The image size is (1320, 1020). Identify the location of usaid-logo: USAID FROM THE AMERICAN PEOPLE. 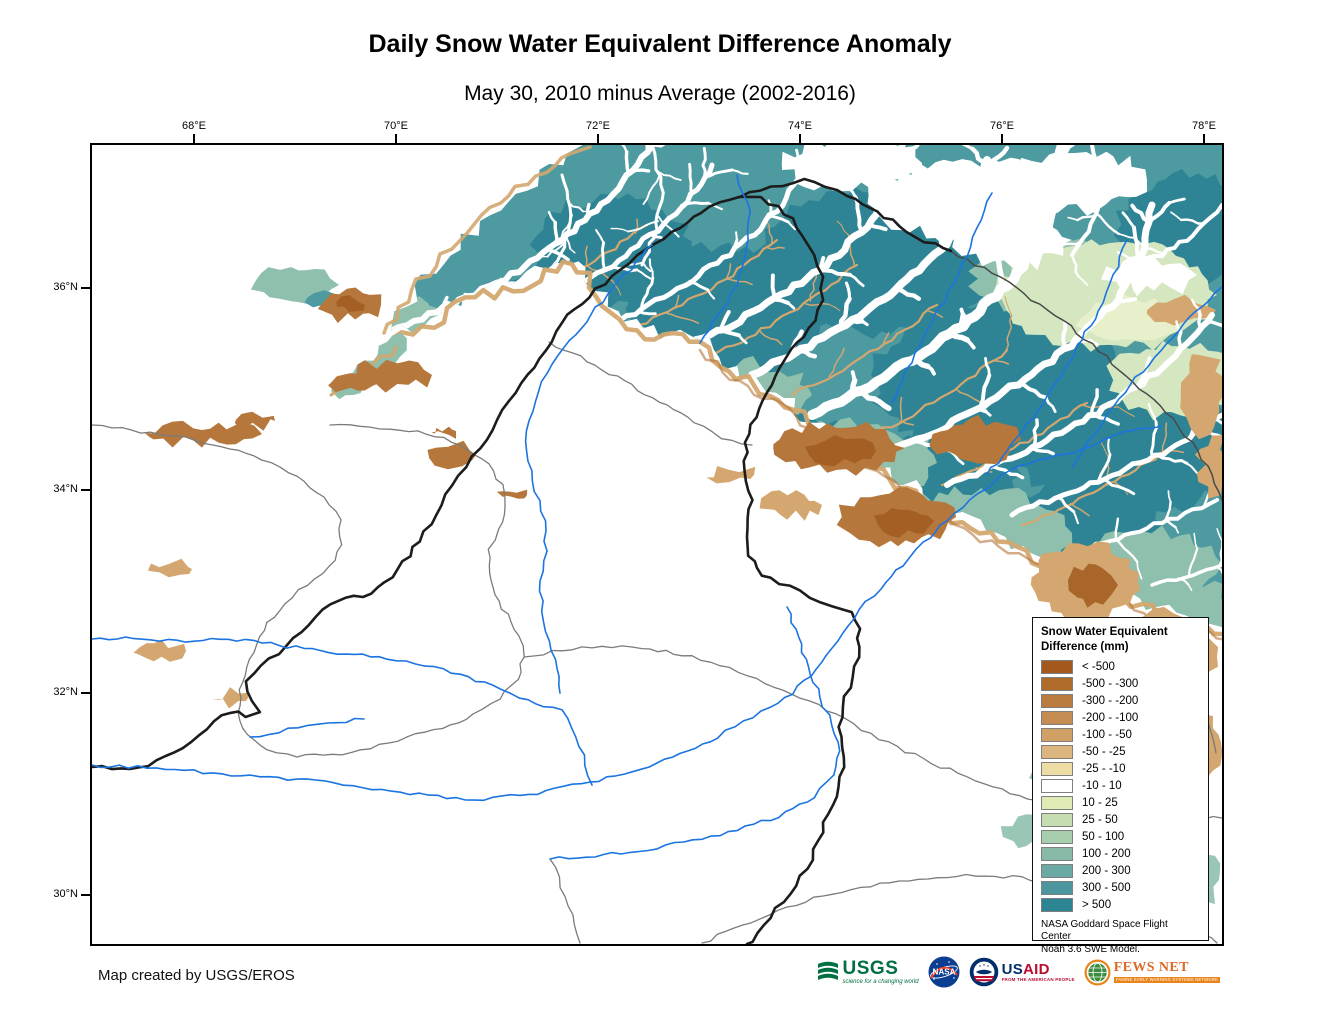
(1022, 972).